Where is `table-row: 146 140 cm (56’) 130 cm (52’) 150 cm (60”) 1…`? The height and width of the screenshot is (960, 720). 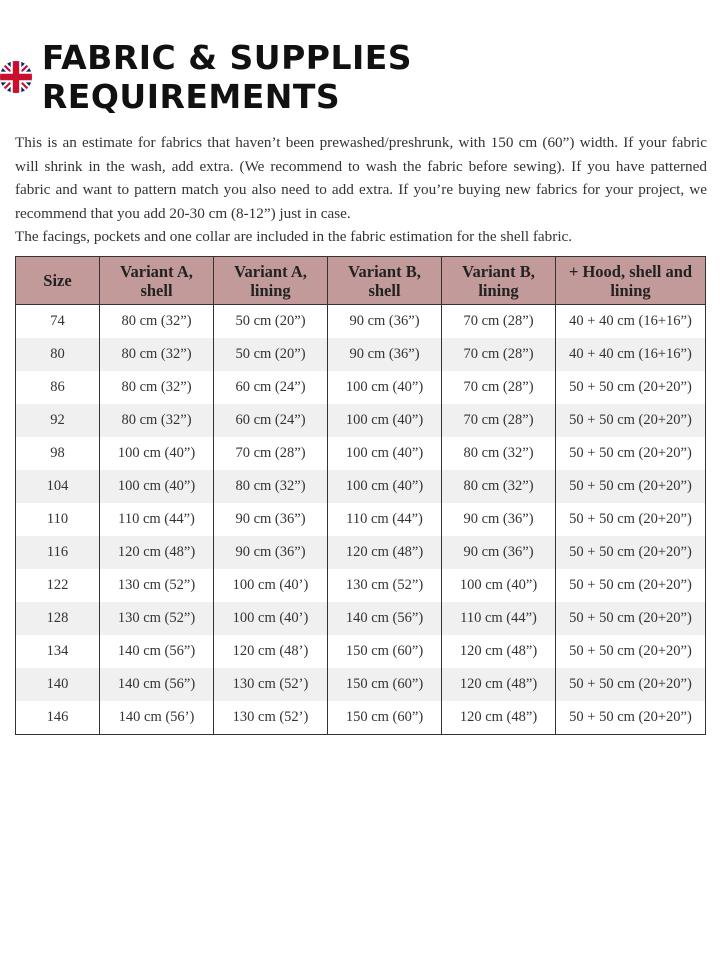
table-row: 146 140 cm (56’) 130 cm (52’) 150 cm (60”) 1… is located at coordinates (360, 718).